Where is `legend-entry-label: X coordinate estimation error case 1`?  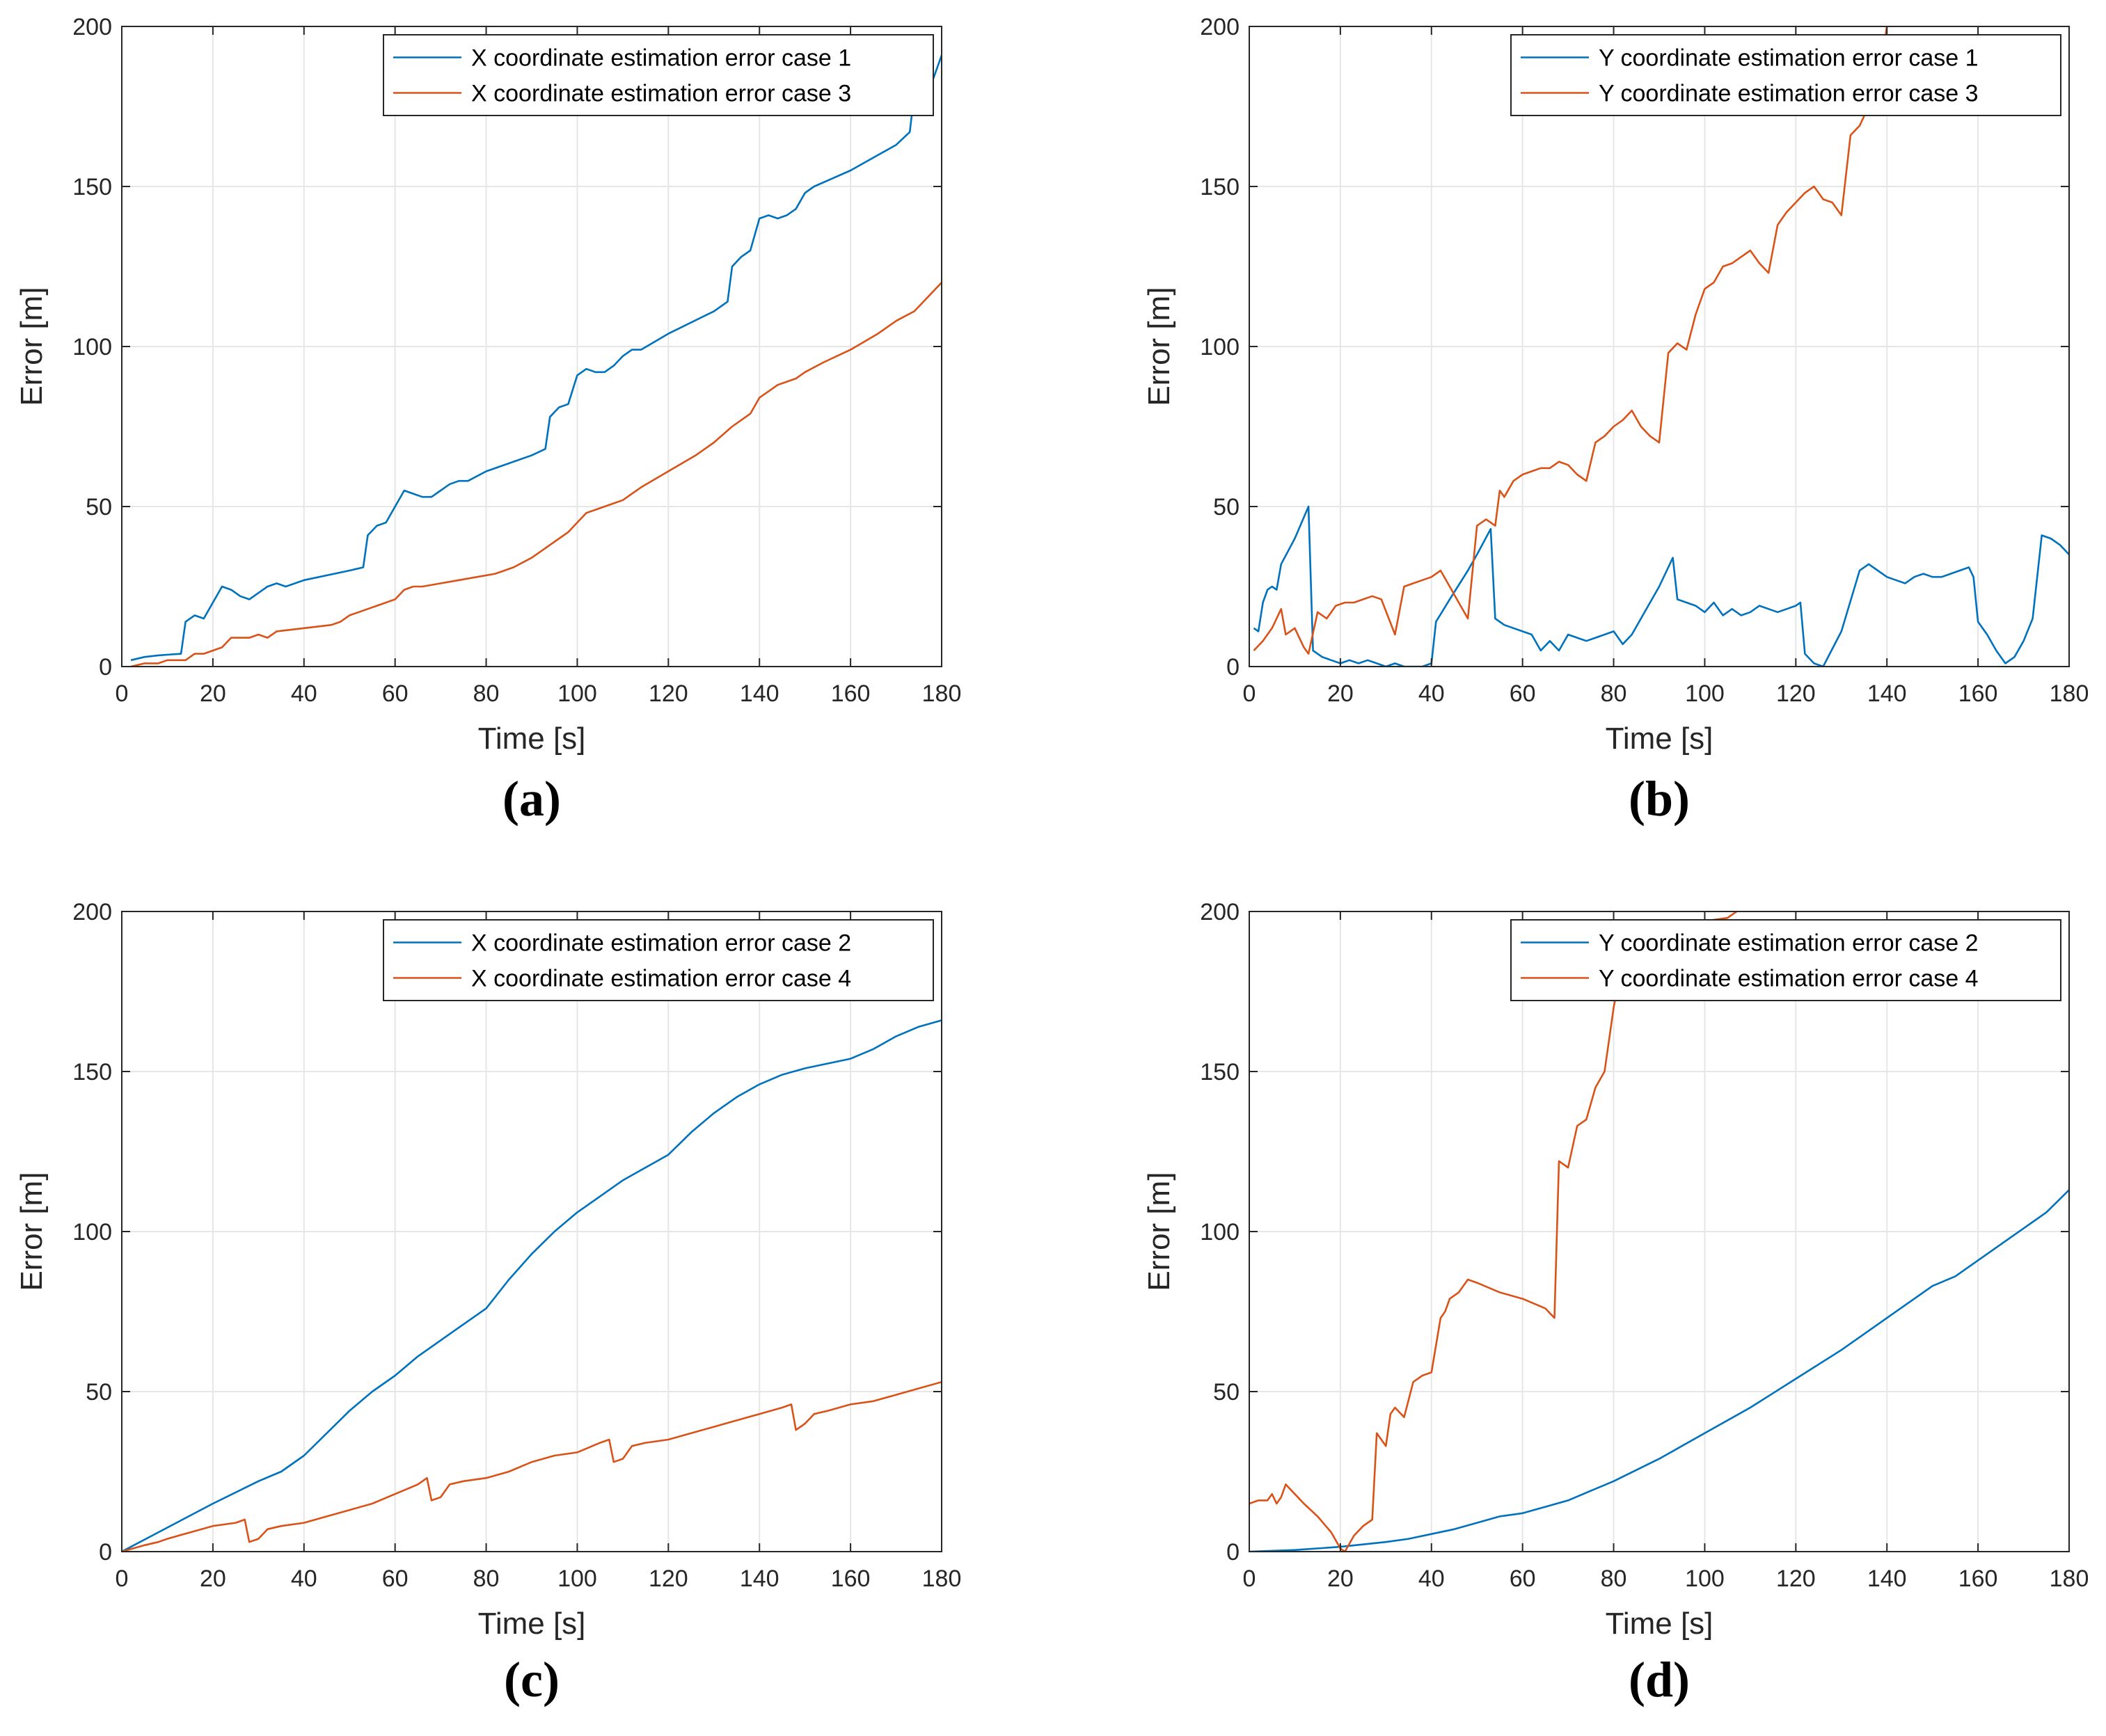
legend-entry-label: X coordinate estimation error case 1 is located at coordinates (661, 59).